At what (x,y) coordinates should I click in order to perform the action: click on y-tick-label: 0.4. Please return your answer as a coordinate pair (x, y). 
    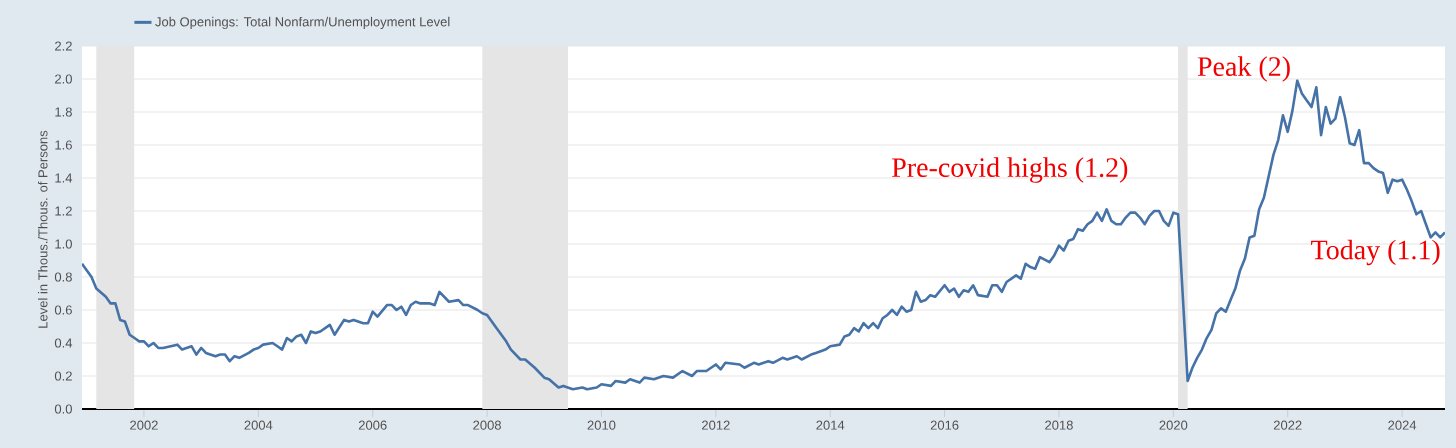
    Looking at the image, I should click on (63, 343).